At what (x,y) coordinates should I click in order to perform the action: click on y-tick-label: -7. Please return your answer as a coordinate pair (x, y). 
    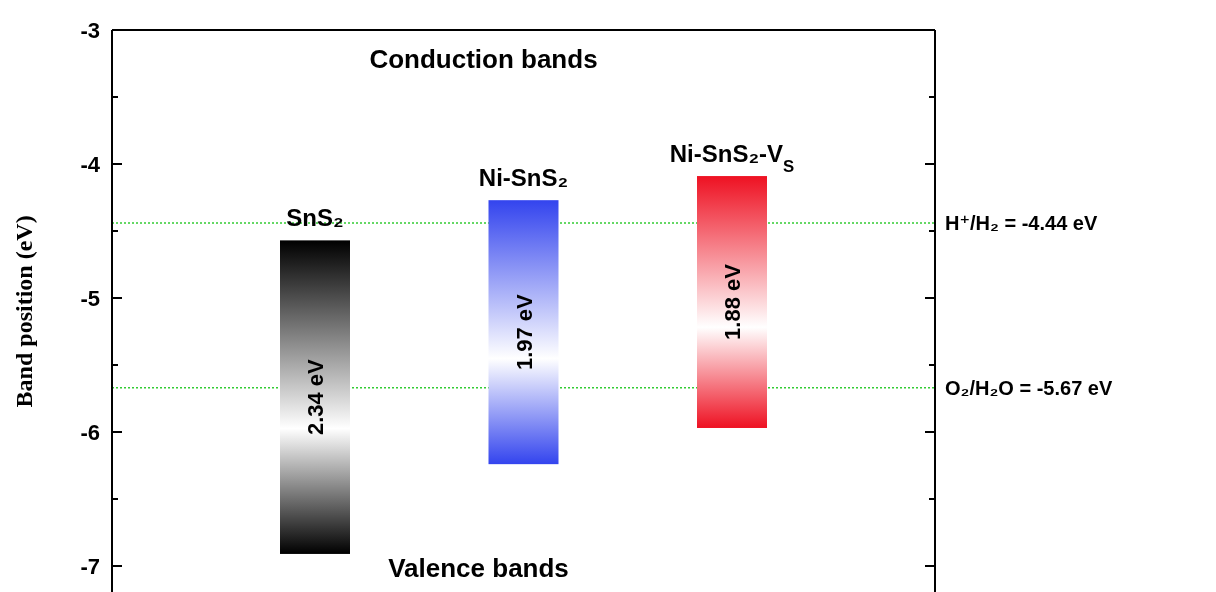
    Looking at the image, I should click on (90, 566).